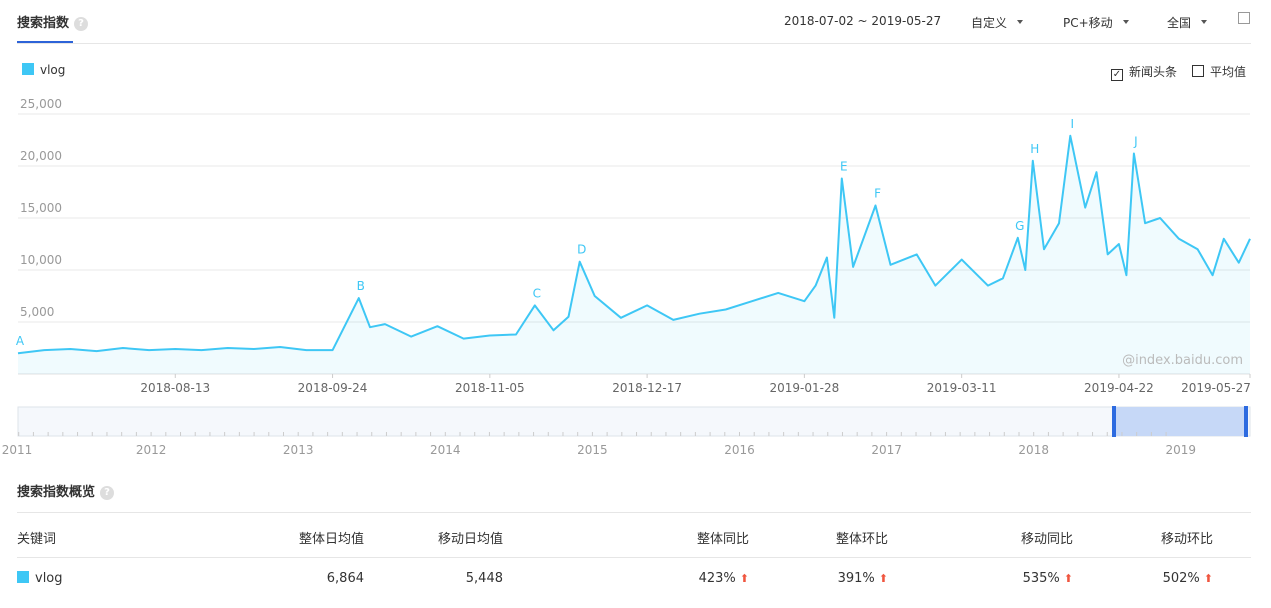 Image resolution: width=1271 pixels, height=608 pixels. What do you see at coordinates (43, 23) in the screenshot?
I see `tab-label: 搜索指数` at bounding box center [43, 23].